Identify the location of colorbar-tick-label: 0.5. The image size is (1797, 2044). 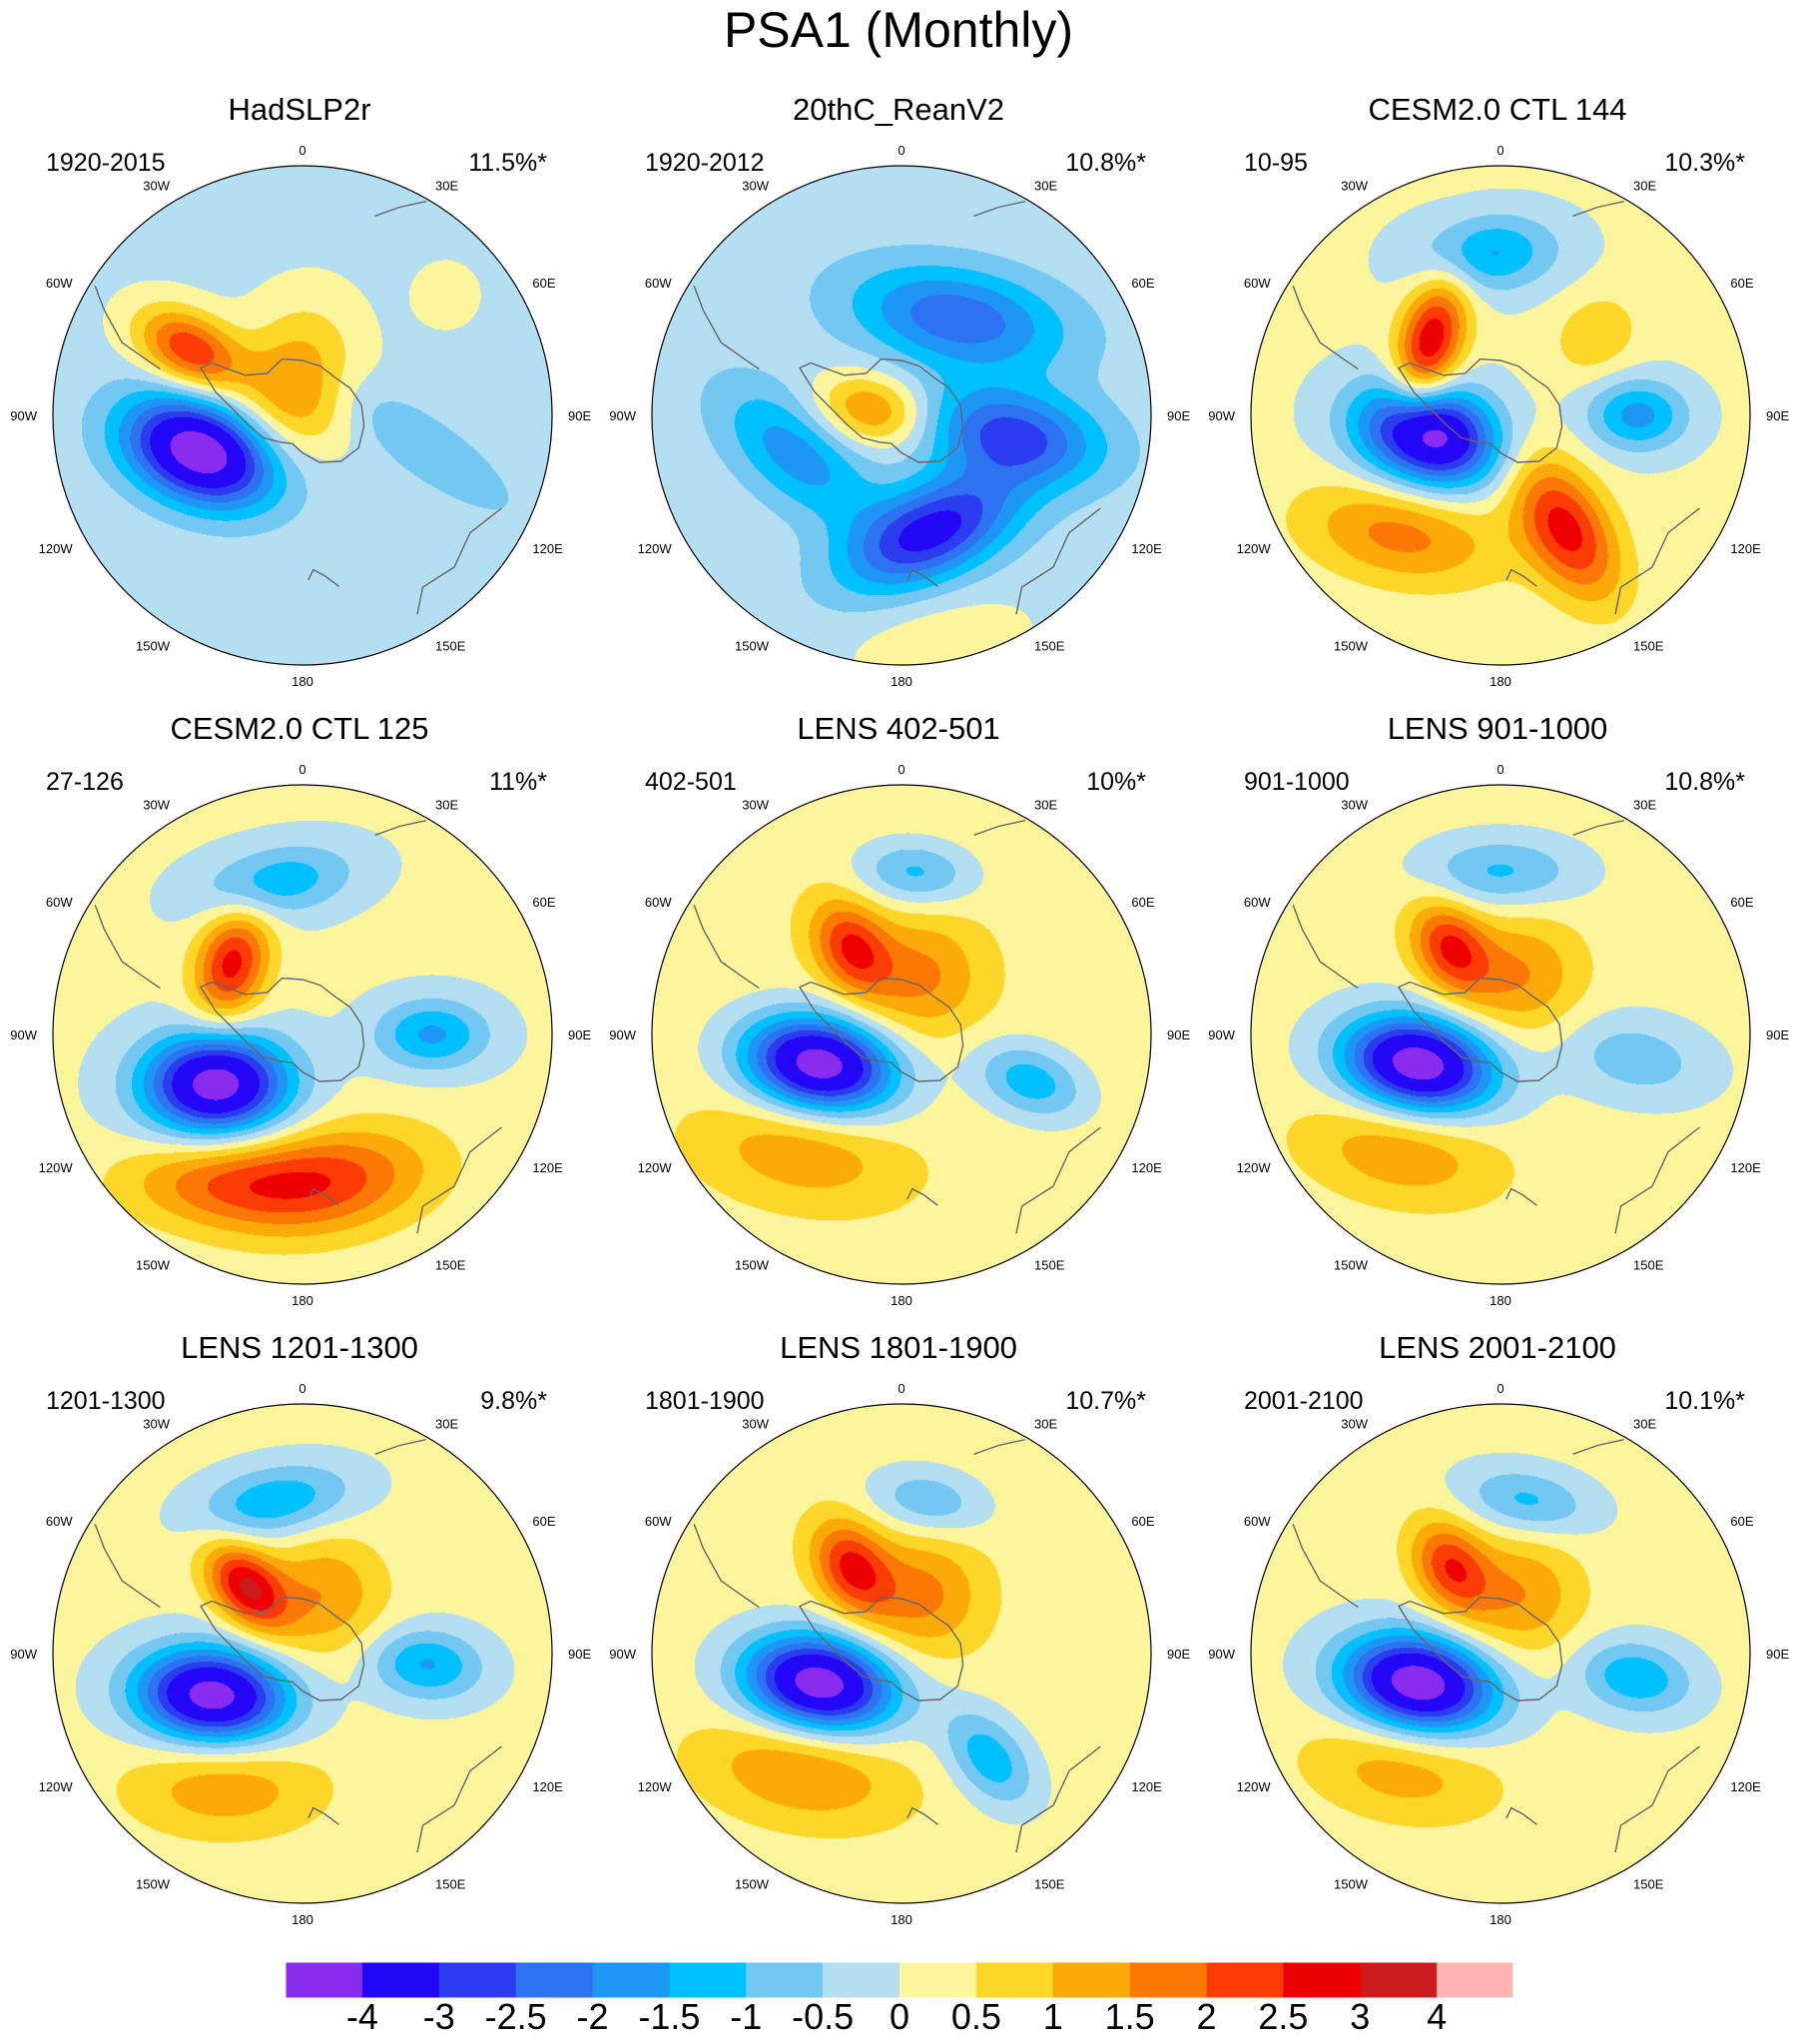
(975, 2016).